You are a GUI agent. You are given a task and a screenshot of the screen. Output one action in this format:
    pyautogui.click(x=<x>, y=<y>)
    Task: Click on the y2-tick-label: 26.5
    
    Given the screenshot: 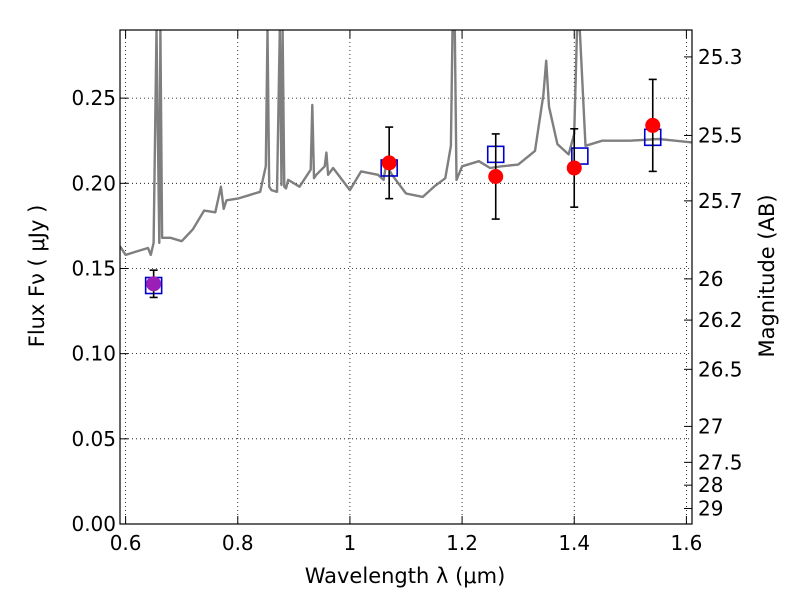 What is the action you would take?
    pyautogui.click(x=720, y=369)
    